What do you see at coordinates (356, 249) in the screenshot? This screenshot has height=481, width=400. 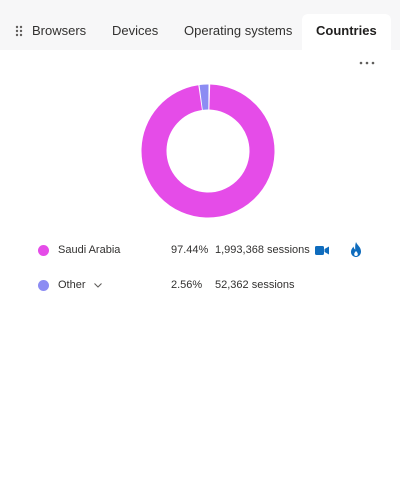 I see `fire-icon` at bounding box center [356, 249].